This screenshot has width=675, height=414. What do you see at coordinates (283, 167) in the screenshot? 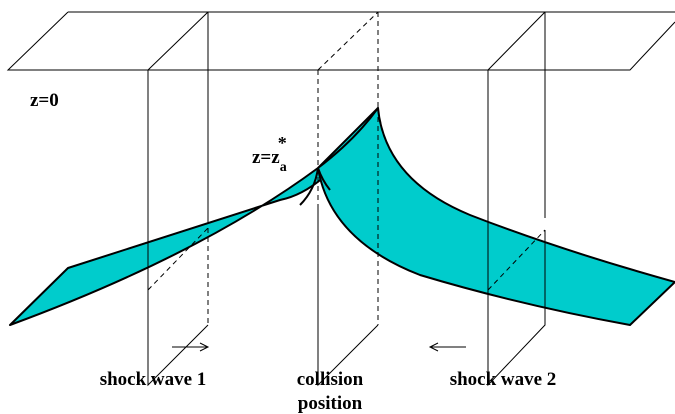
I see `za-sub: a` at bounding box center [283, 167].